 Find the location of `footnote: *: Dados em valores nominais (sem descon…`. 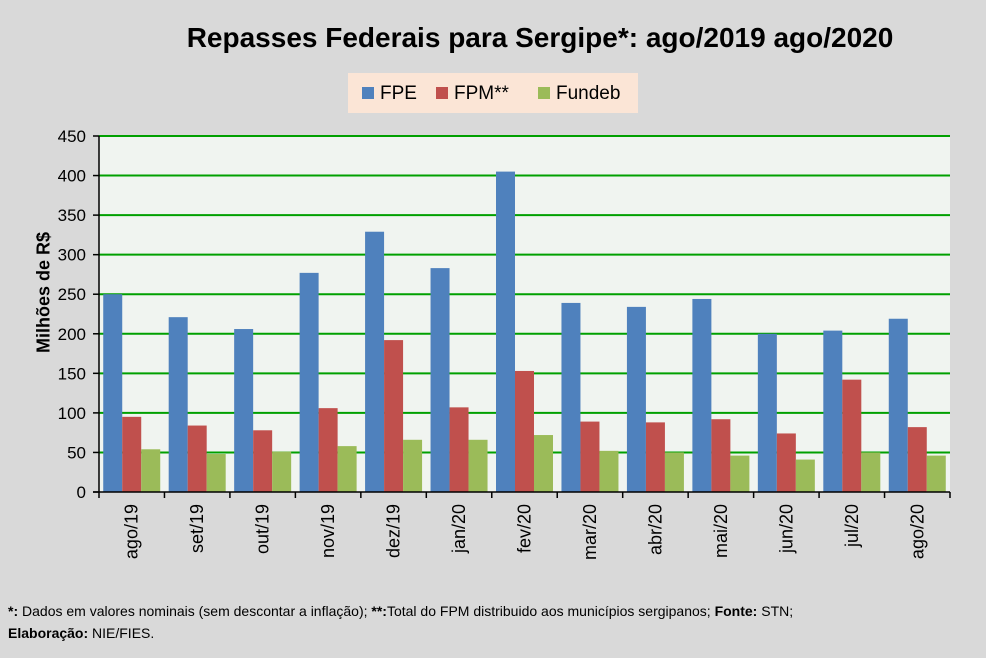

footnote: *: Dados em valores nominais (sem descon… is located at coordinates (493, 622).